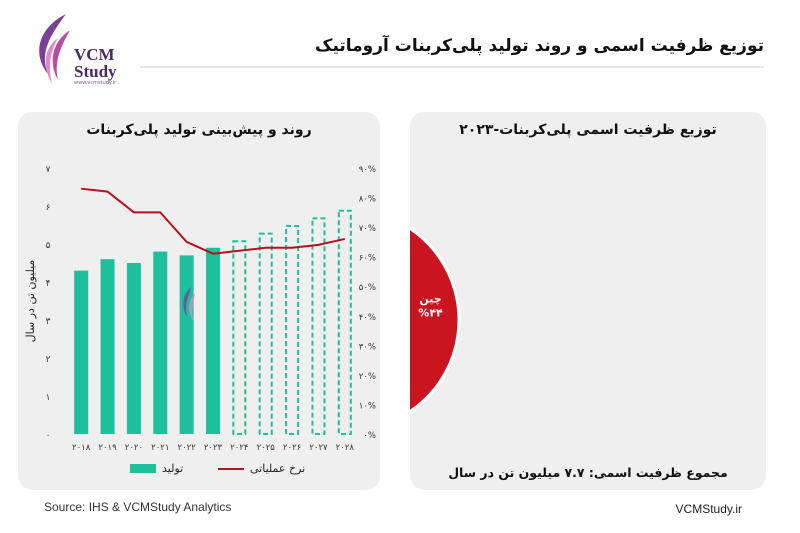 The height and width of the screenshot is (533, 800). What do you see at coordinates (95, 63) in the screenshot?
I see `brand-name: VCM Study` at bounding box center [95, 63].